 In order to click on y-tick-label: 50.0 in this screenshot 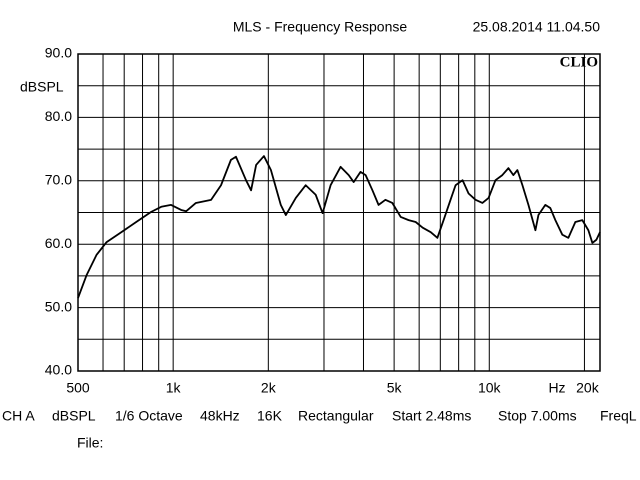, I will do `click(58, 306)`.